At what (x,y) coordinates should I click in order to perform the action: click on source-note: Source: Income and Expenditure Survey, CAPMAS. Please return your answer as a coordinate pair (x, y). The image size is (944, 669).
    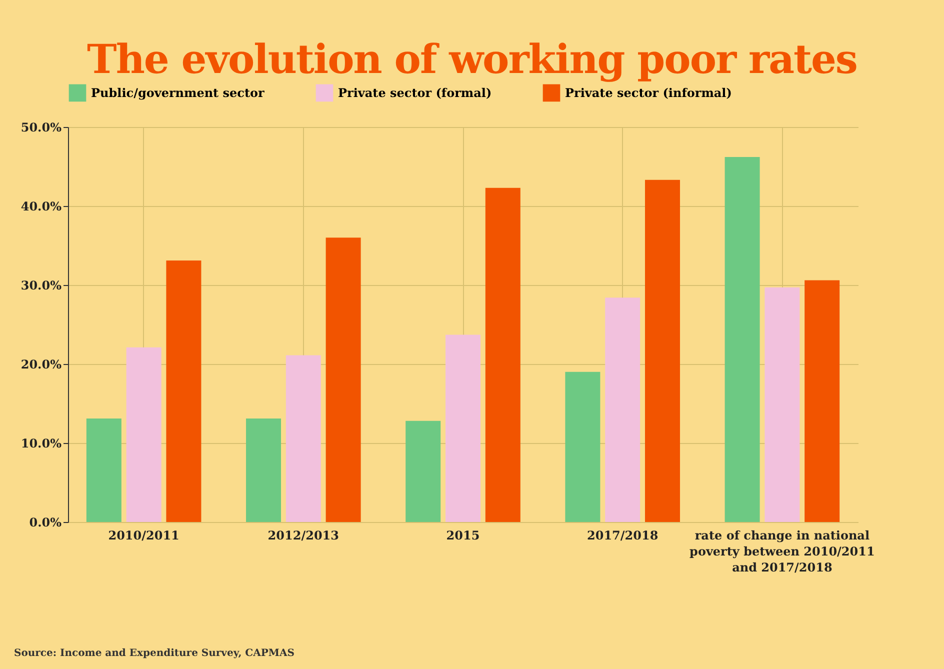
    Looking at the image, I should click on (154, 653).